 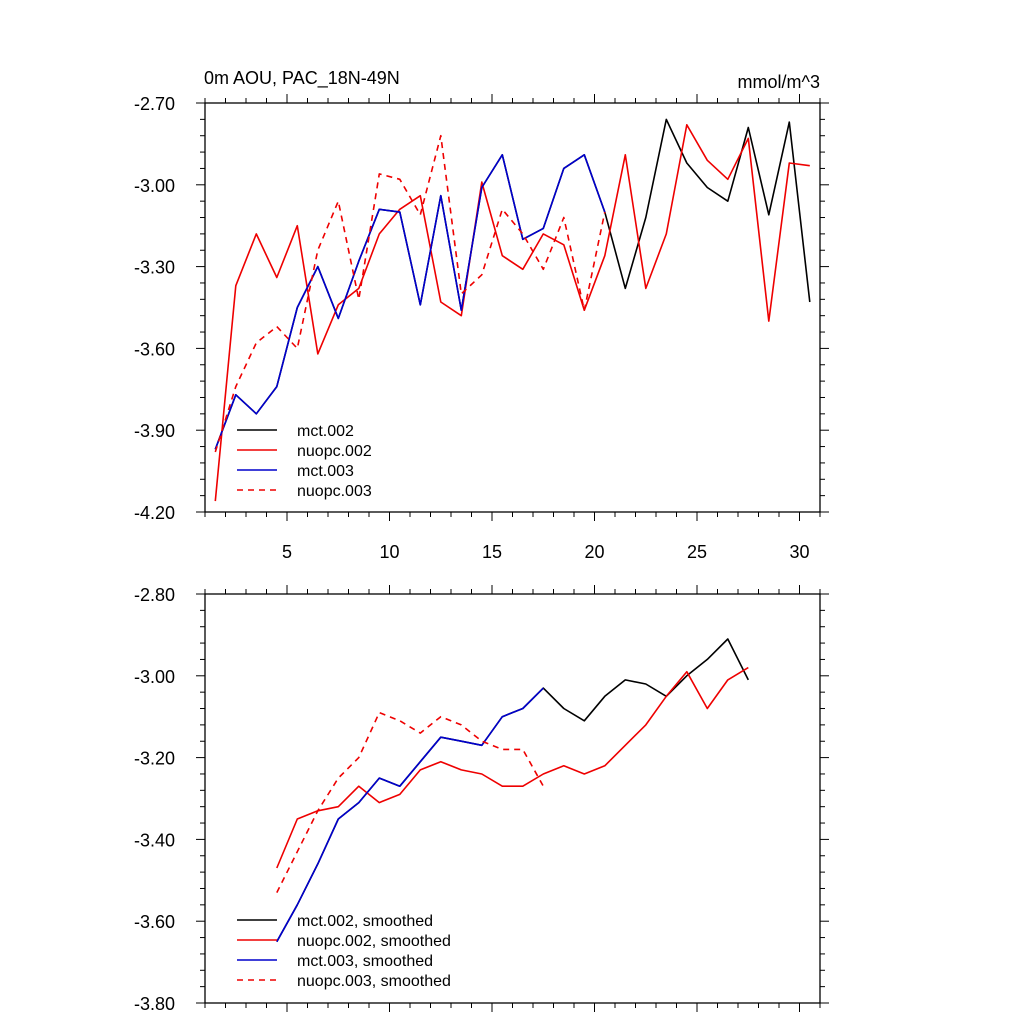 I want to click on x-tick-label: 15, so click(x=492, y=552).